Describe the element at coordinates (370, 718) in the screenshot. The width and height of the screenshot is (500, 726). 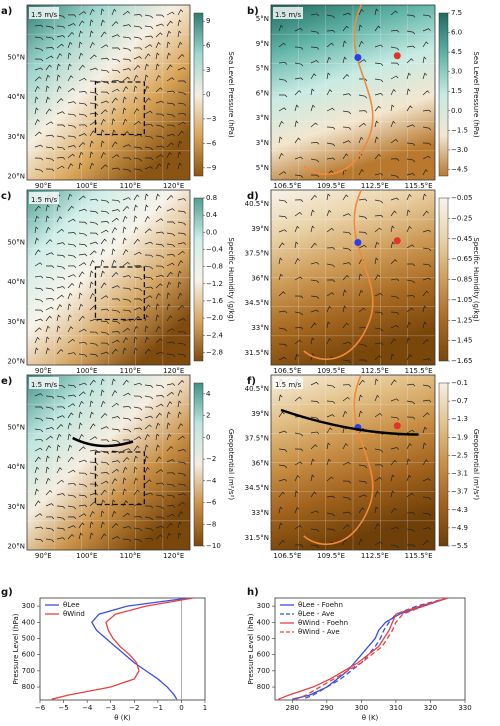
I see `x-axis-label: θ (K)` at that location.